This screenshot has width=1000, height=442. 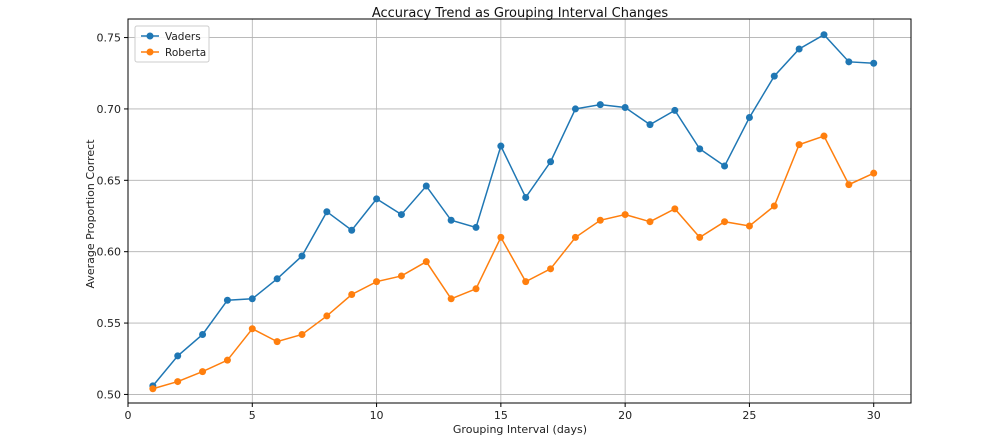 What do you see at coordinates (185, 53) in the screenshot?
I see `legend-label-roberta: Roberta` at bounding box center [185, 53].